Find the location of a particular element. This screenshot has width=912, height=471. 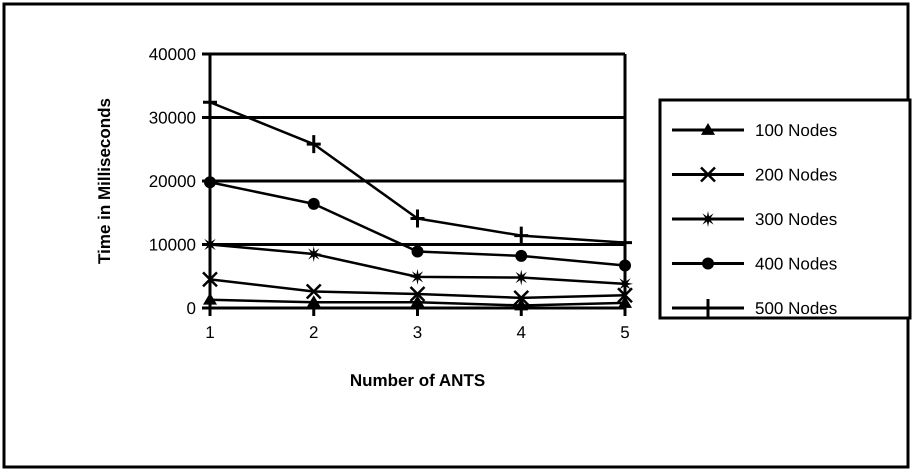

y-tick-label: 20000 is located at coordinates (172, 181).